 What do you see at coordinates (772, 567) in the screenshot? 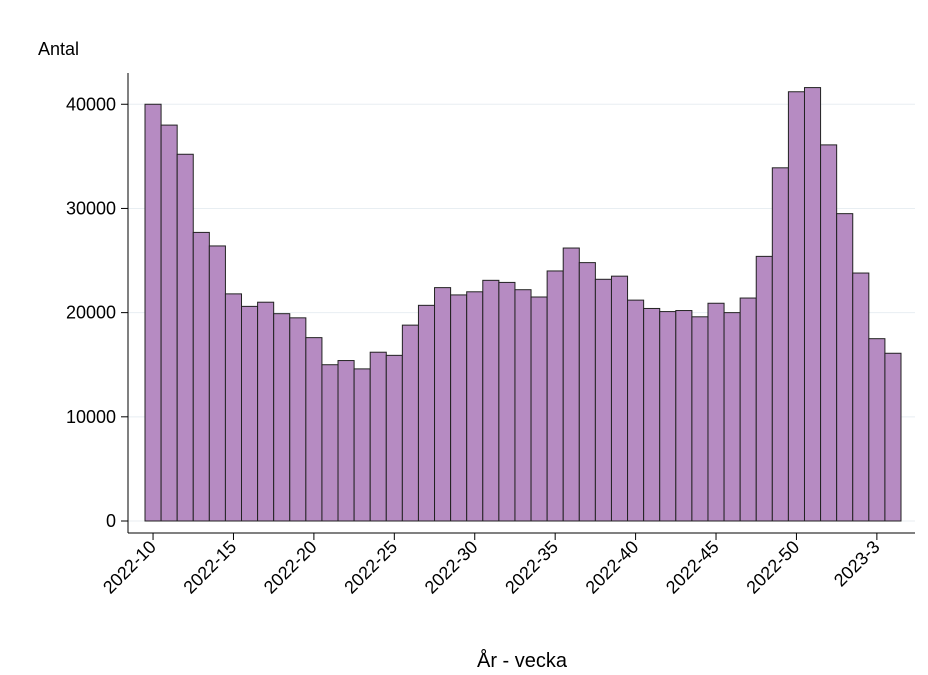
I see `x-tick-label: 2022-50` at bounding box center [772, 567].